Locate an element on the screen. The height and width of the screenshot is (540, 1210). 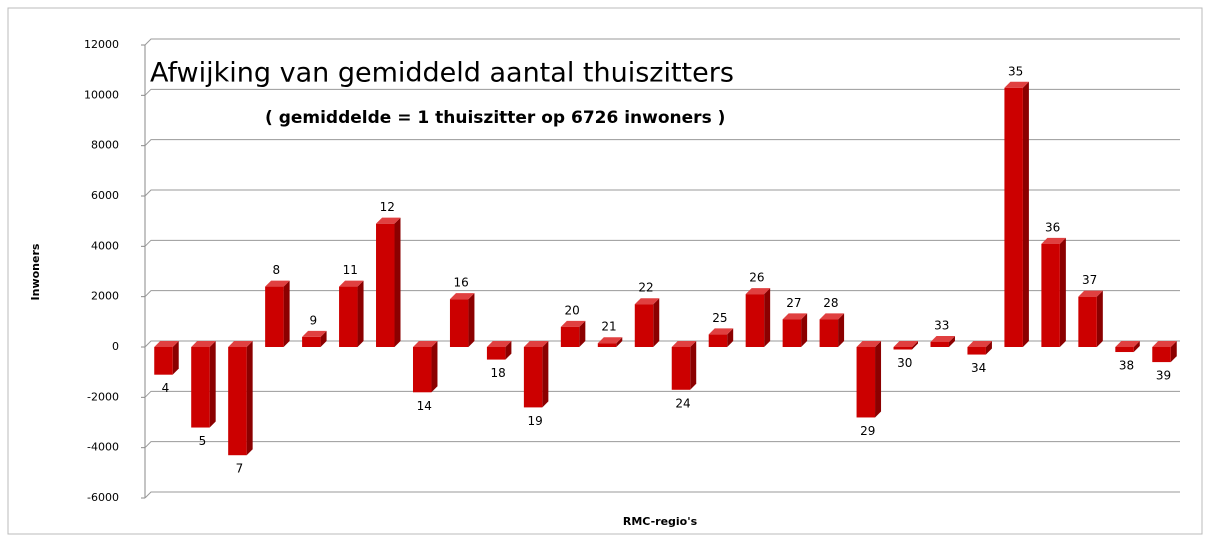
bar-label: 26 is located at coordinates (756, 278).